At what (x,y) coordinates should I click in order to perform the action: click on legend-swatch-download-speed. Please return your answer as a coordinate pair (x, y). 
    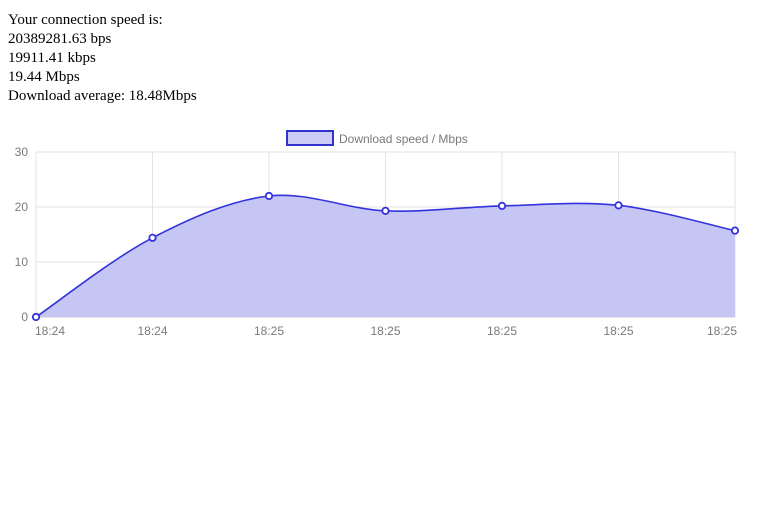
    Looking at the image, I should click on (310, 138).